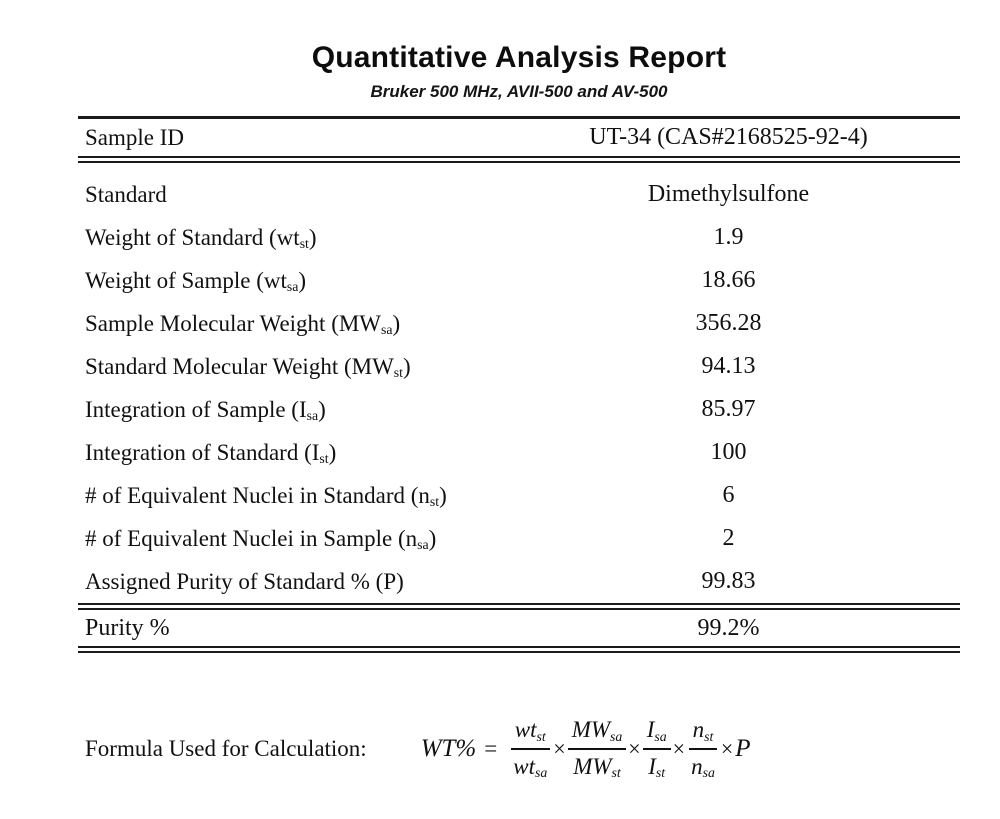 This screenshot has width=1000, height=819. What do you see at coordinates (126, 194) in the screenshot?
I see `row-label-text: Standard` at bounding box center [126, 194].